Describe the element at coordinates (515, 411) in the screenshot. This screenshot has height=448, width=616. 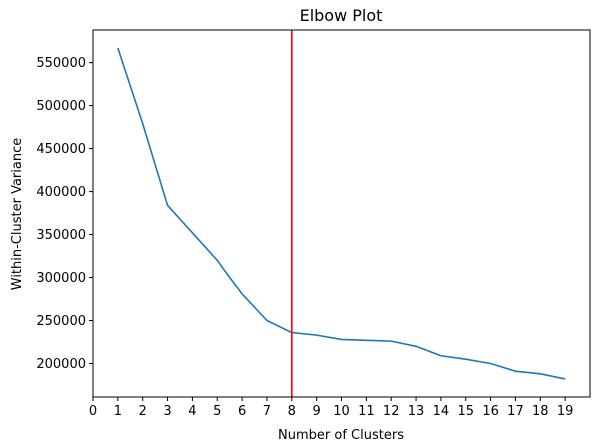
I see `x-tick-label: 17` at that location.